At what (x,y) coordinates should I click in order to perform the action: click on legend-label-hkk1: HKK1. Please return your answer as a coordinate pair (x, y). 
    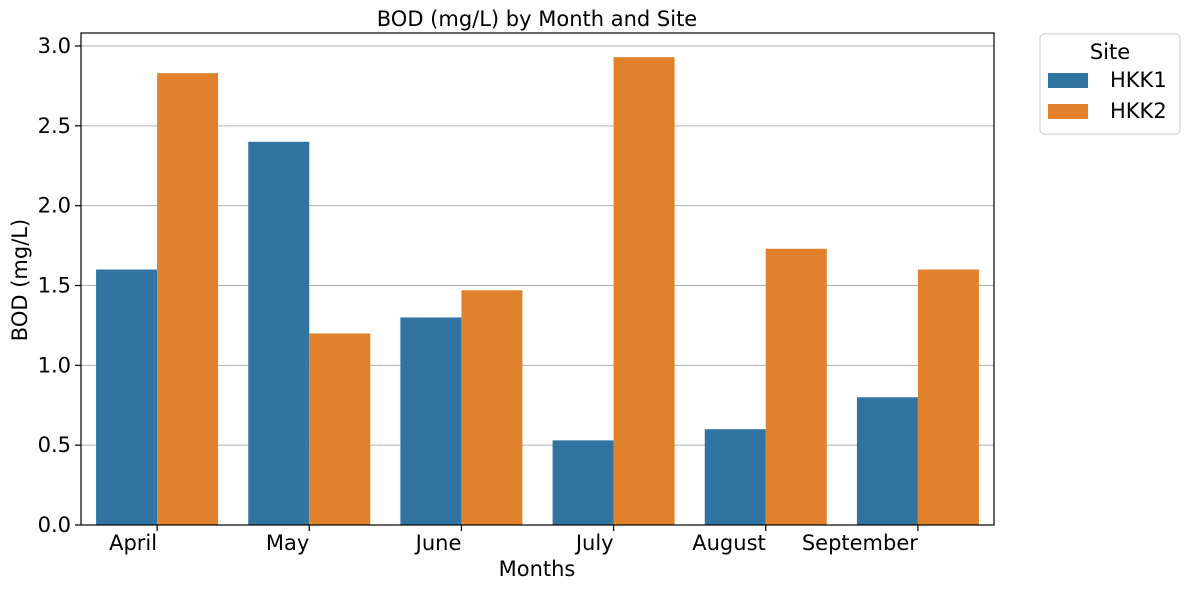
    Looking at the image, I should click on (1138, 80).